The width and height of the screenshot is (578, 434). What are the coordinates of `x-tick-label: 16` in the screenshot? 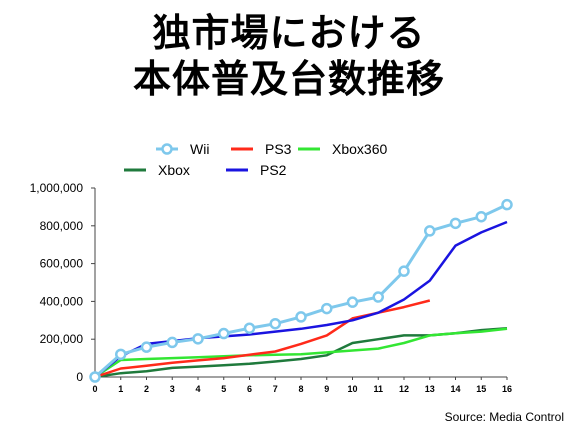 It's located at (507, 389).